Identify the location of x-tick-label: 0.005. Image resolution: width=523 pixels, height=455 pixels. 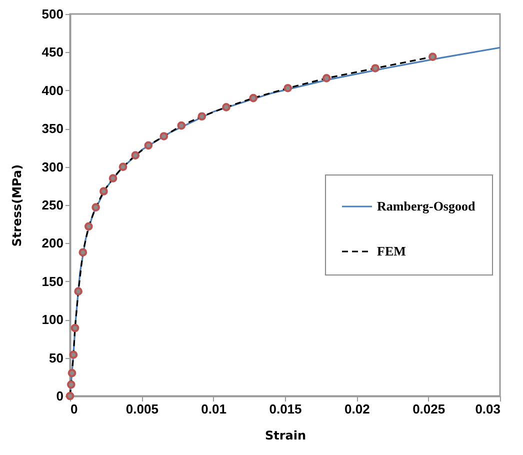
(142, 409).